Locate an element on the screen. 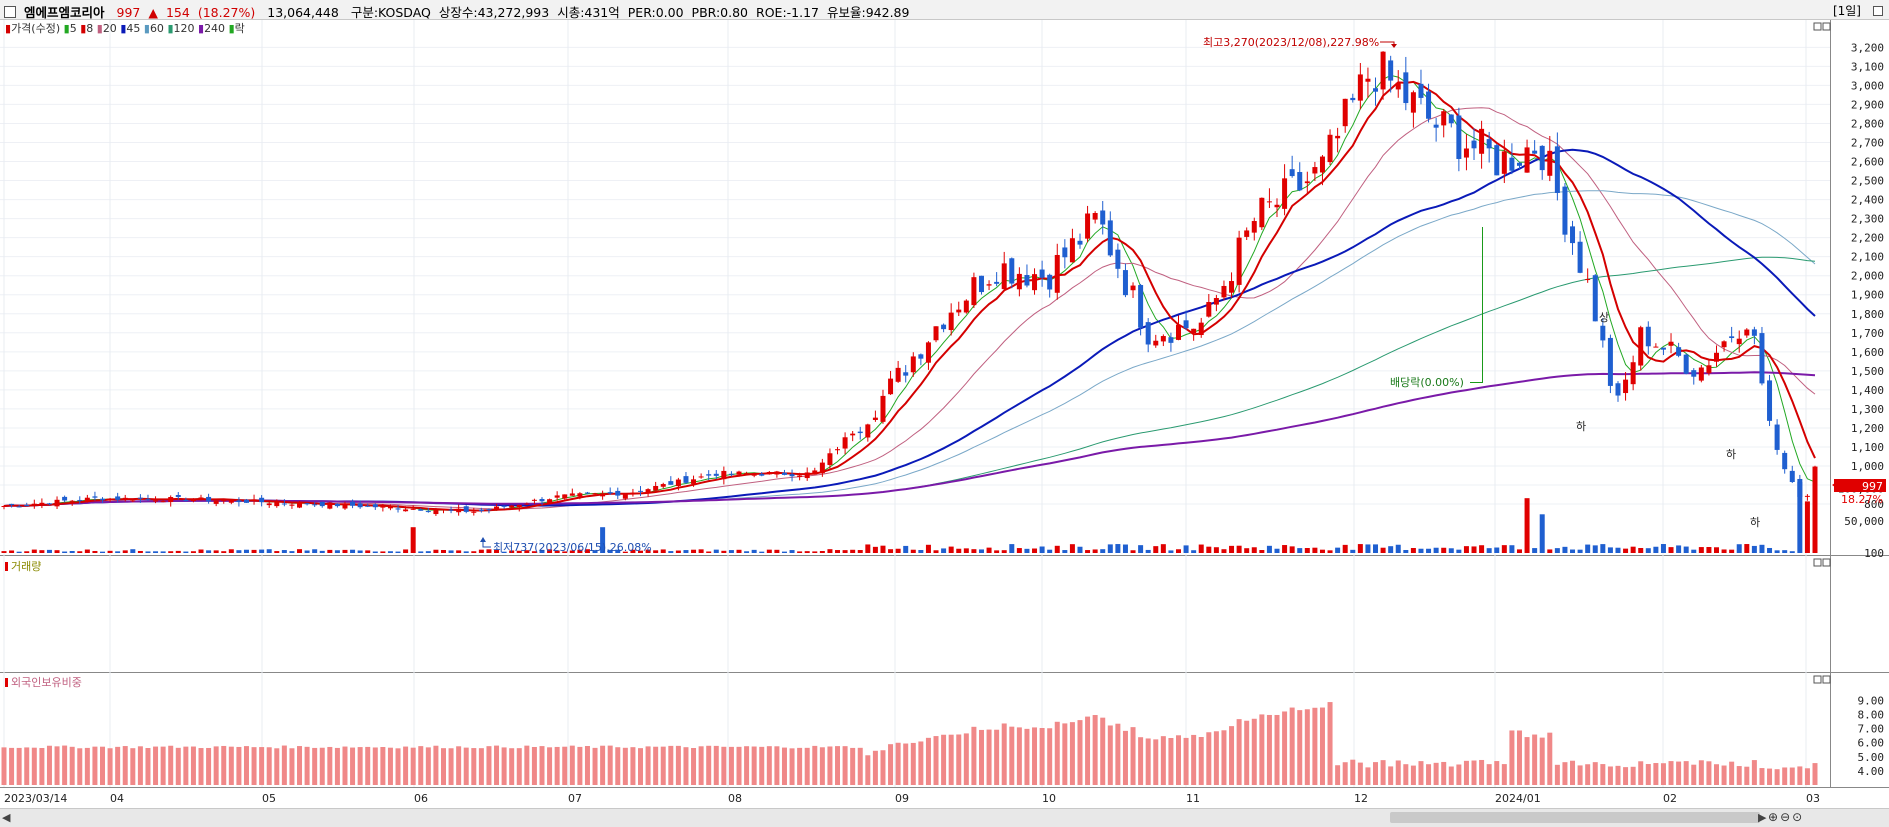 The width and height of the screenshot is (1889, 827). zoom-out-icon: ⊖ is located at coordinates (1786, 817).